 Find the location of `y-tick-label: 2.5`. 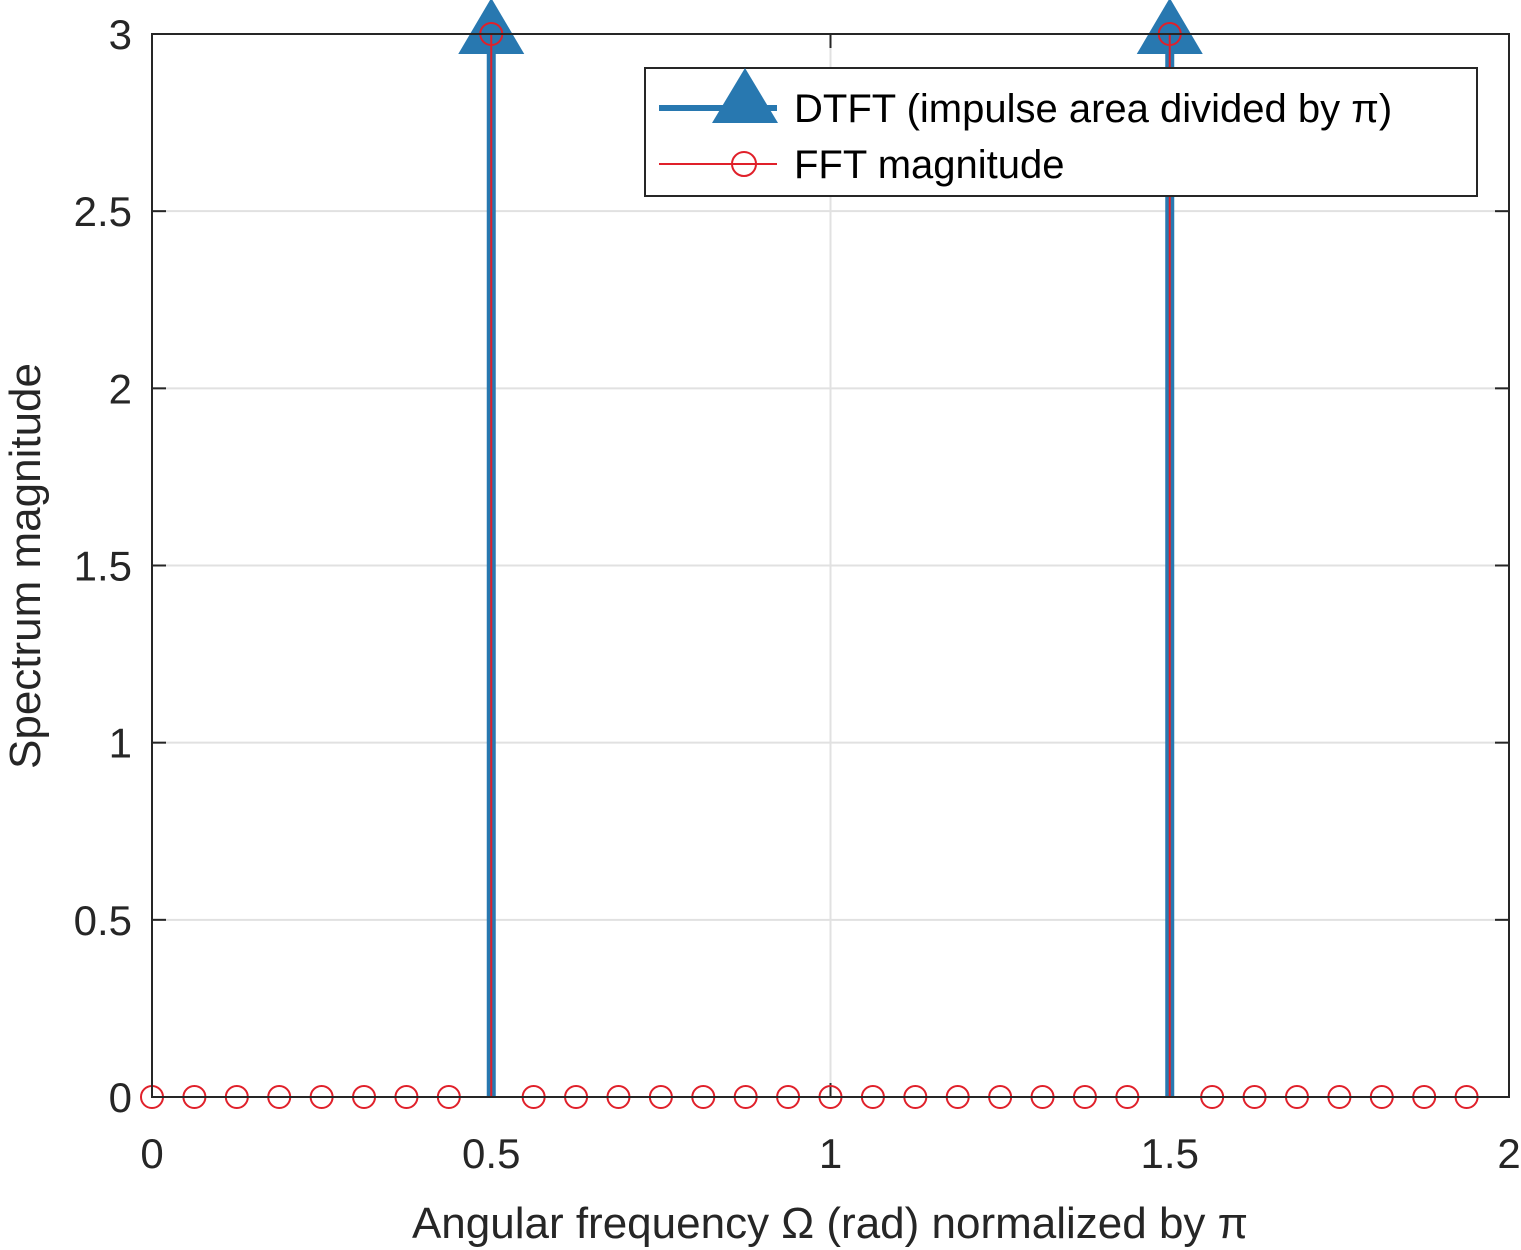

y-tick-label: 2.5 is located at coordinates (103, 211).